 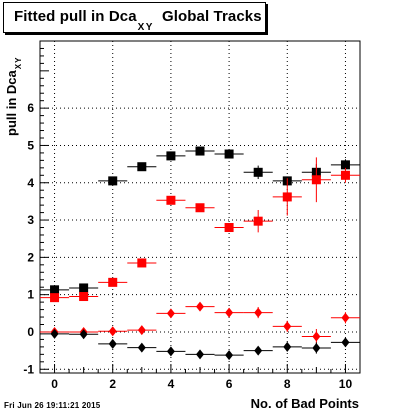 What do you see at coordinates (54, 384) in the screenshot?
I see `x-tick-label: 0` at bounding box center [54, 384].